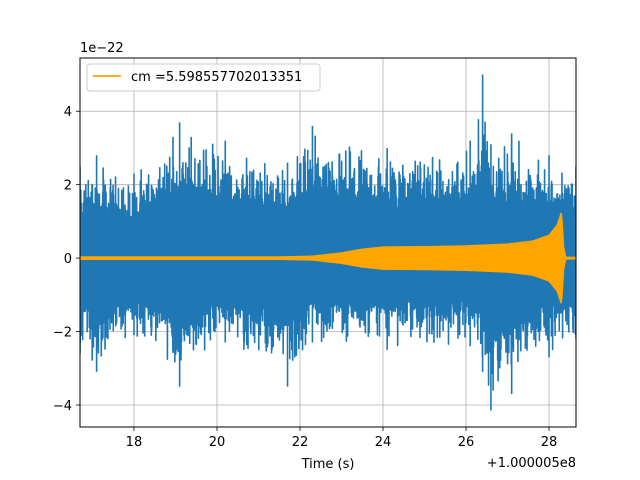 The image size is (640, 480). I want to click on legend-box, so click(203, 77).